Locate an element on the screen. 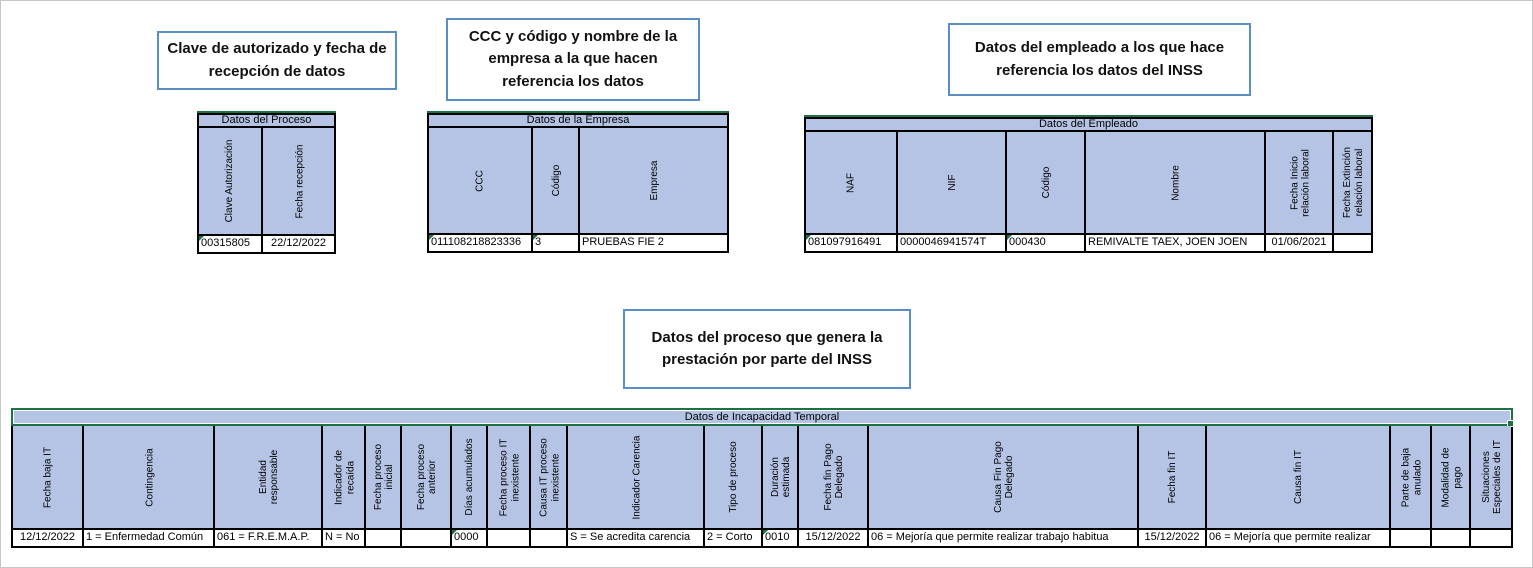 The image size is (1533, 568). column-header-label: Fecha Extinción relación laboral is located at coordinates (1353, 182).